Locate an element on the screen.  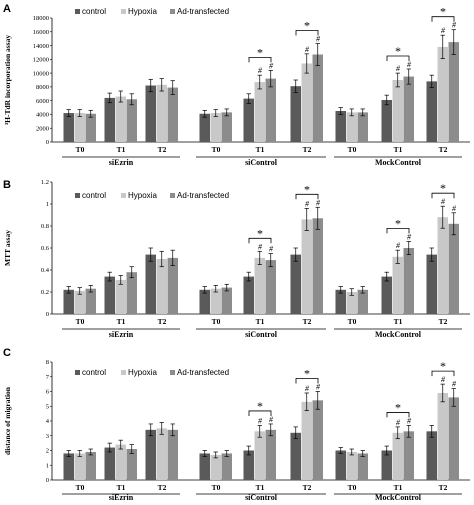
y-axis-label: distance of migration is located at coordinates (7, 420).